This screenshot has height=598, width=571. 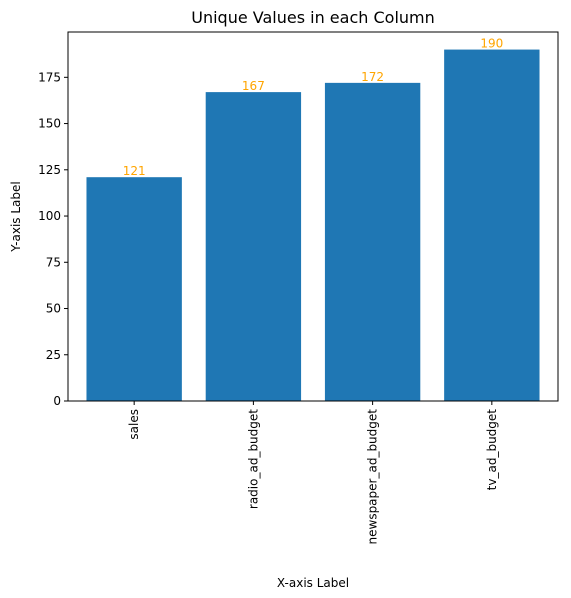 What do you see at coordinates (313, 17) in the screenshot?
I see `chart-title: Unique Values in each Column` at bounding box center [313, 17].